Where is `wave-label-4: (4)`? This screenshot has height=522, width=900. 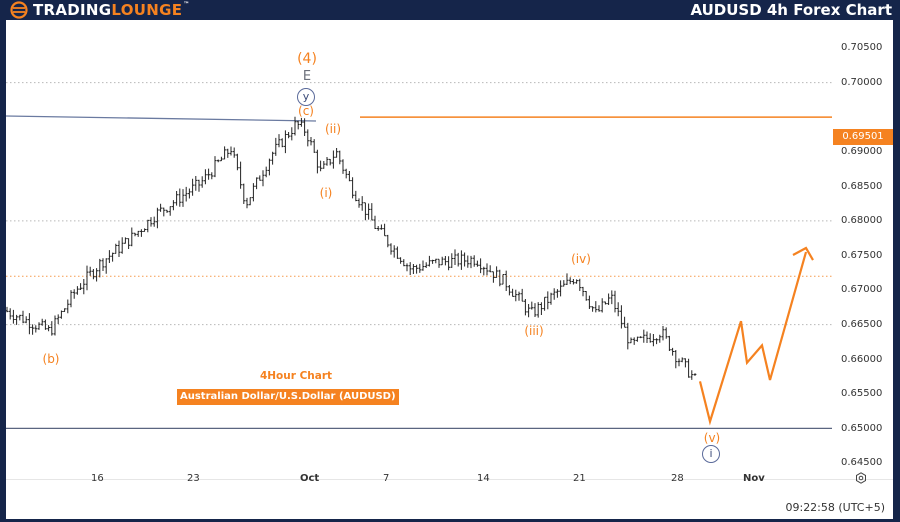 wave-label-4: (4) is located at coordinates (307, 59).